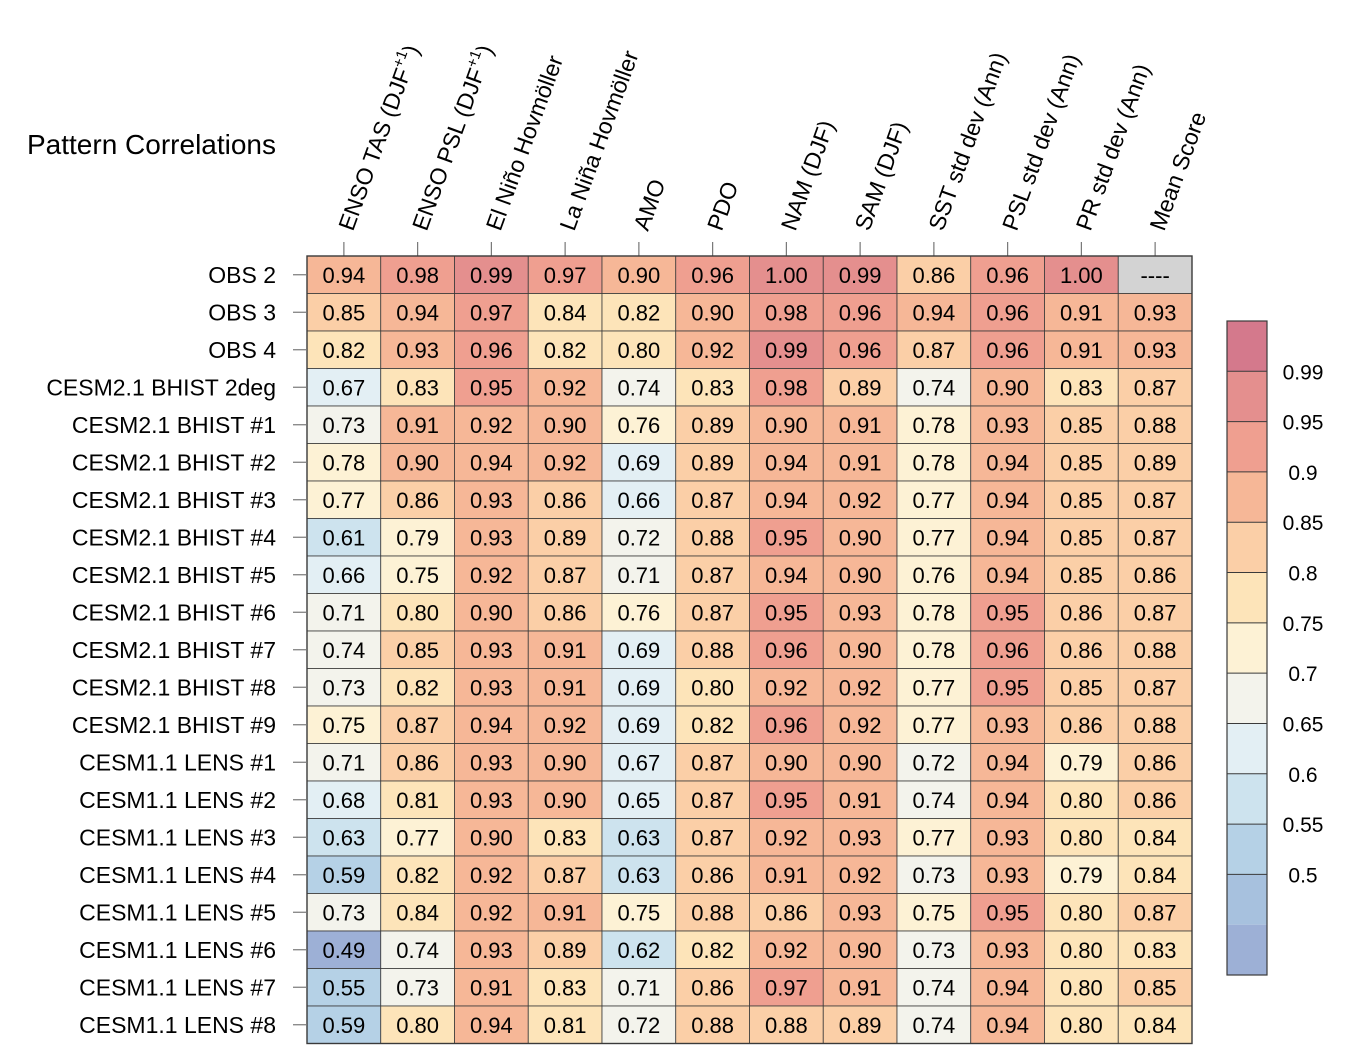  What do you see at coordinates (177, 950) in the screenshot?
I see `row-label: CESM1.1 LENS #6` at bounding box center [177, 950].